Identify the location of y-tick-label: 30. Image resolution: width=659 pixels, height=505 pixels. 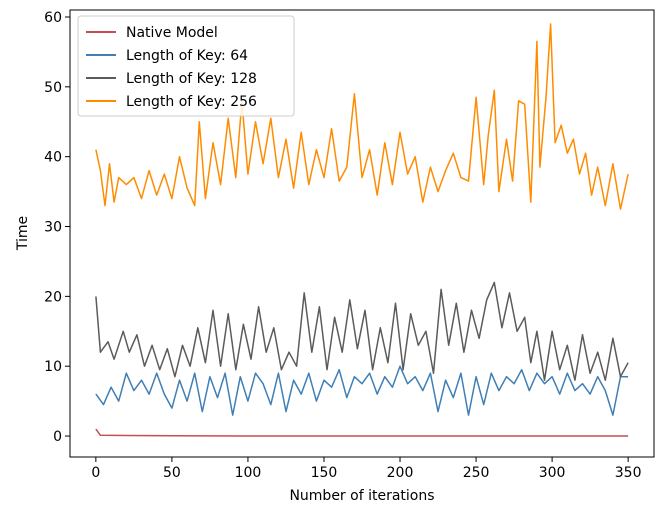
(53, 228).